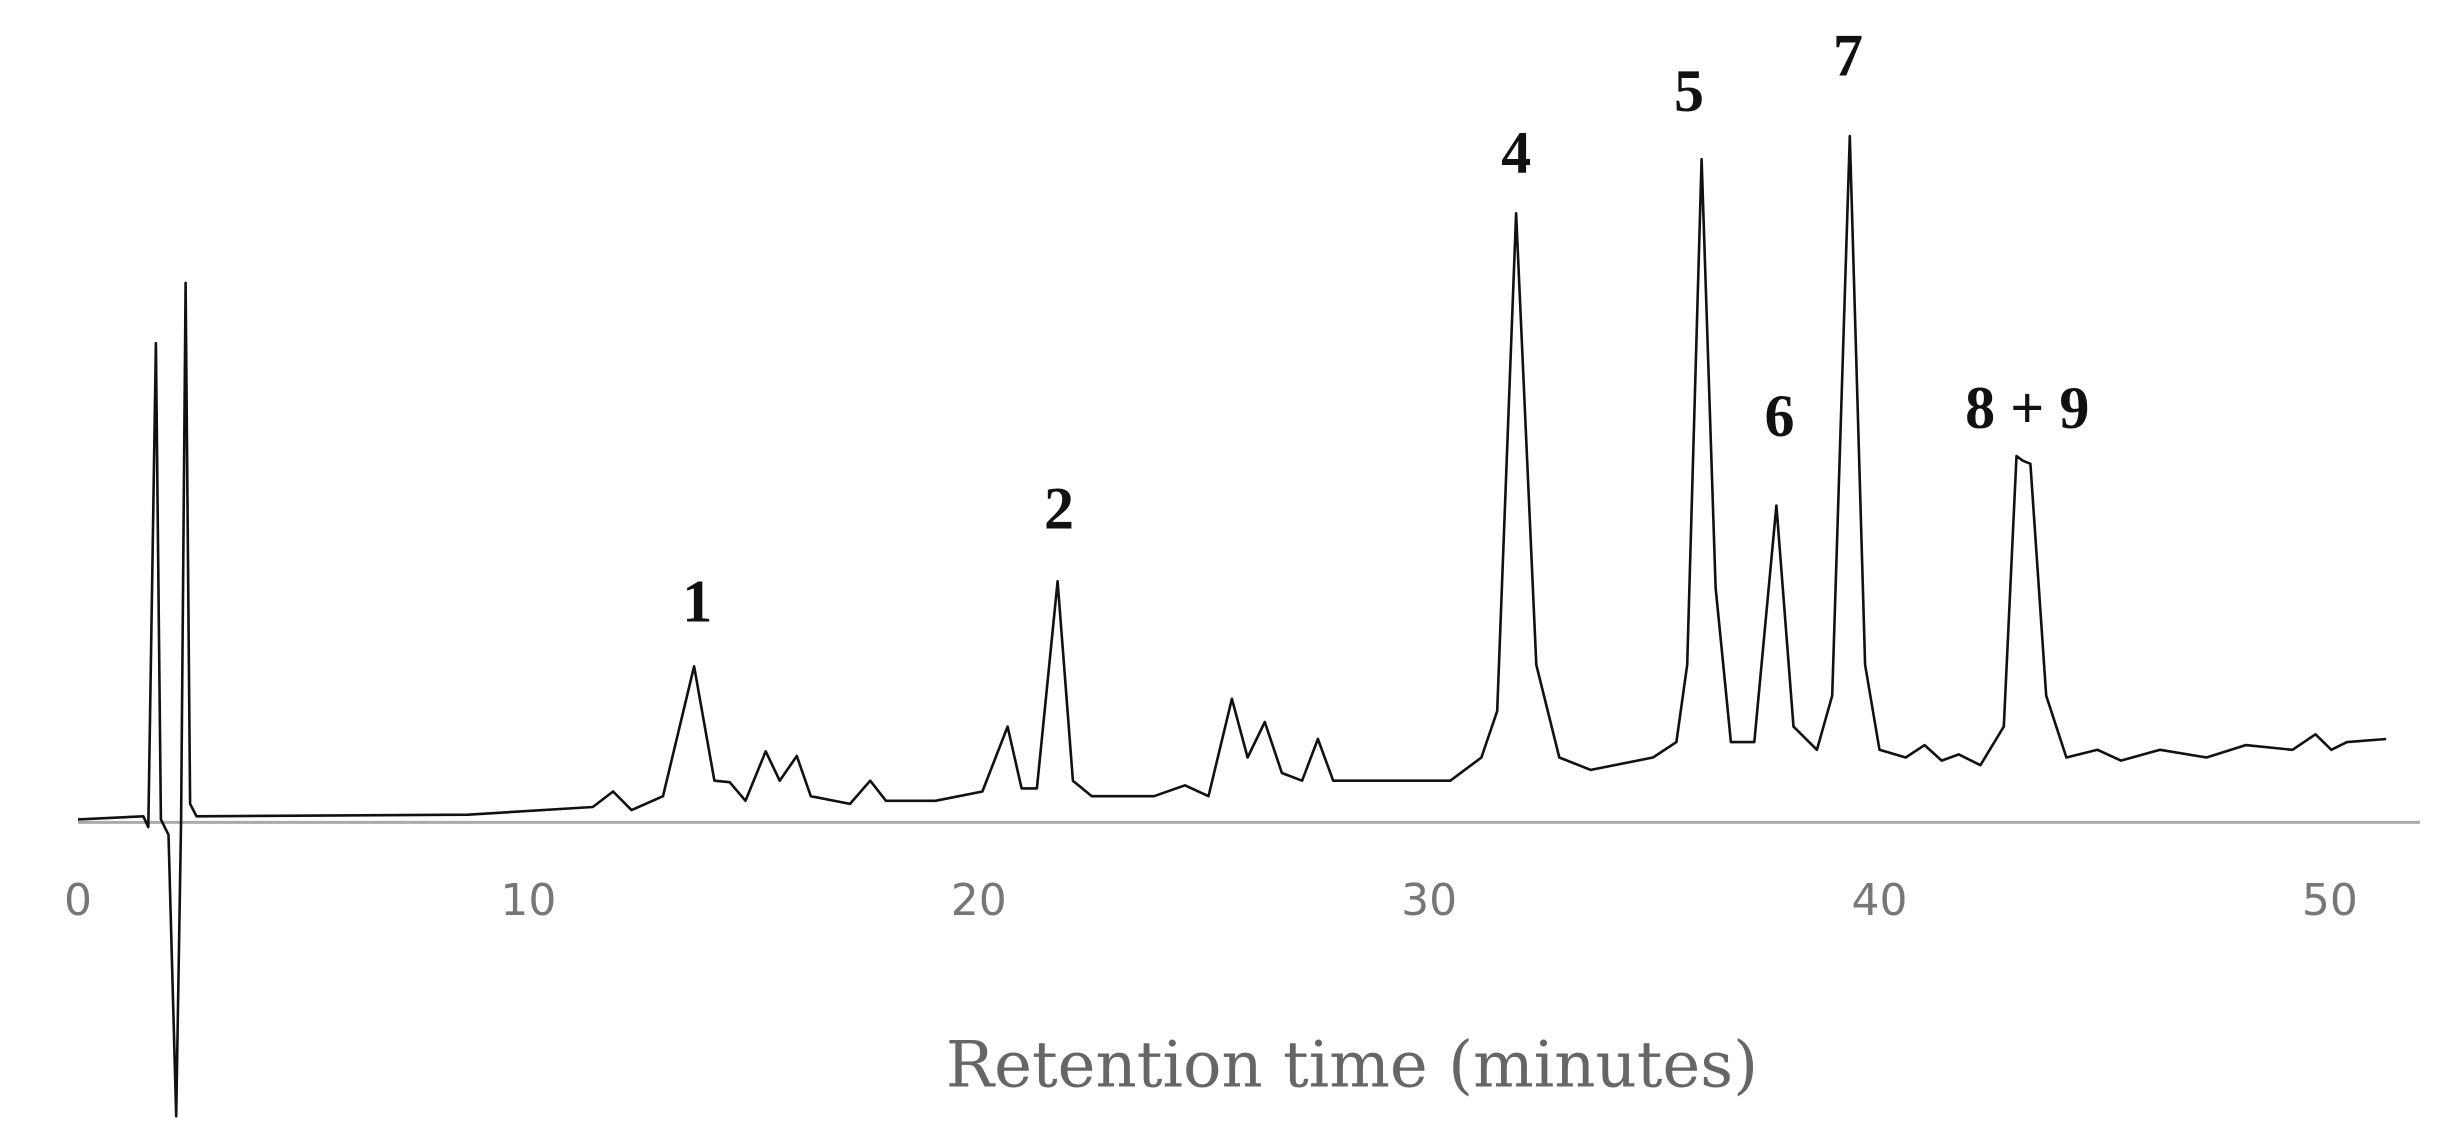 The width and height of the screenshot is (2448, 1144). I want to click on peak-label: 7, so click(1848, 56).